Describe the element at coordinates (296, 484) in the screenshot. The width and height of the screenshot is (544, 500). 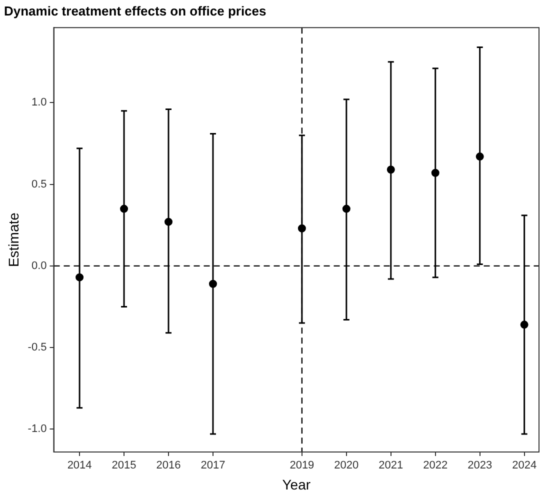
I see `x-axis-title: Year` at that location.